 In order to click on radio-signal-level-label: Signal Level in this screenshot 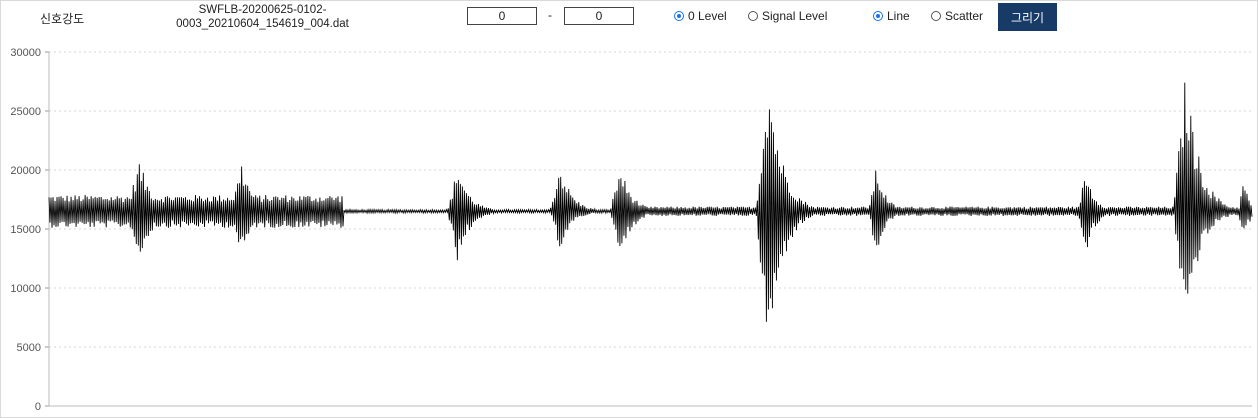, I will do `click(795, 16)`.